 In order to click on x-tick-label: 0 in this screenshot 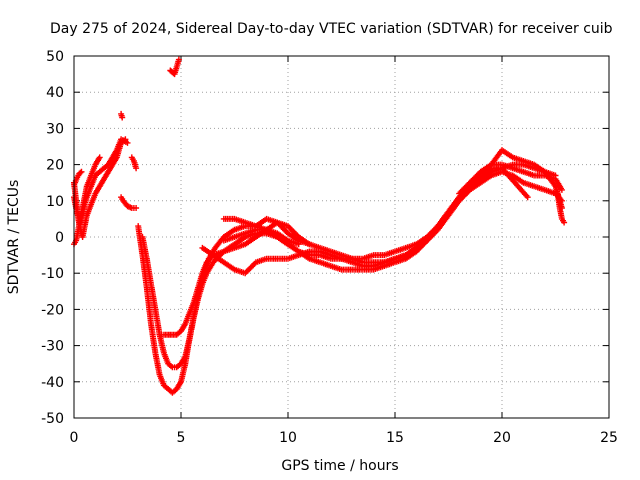, I will do `click(74, 438)`.